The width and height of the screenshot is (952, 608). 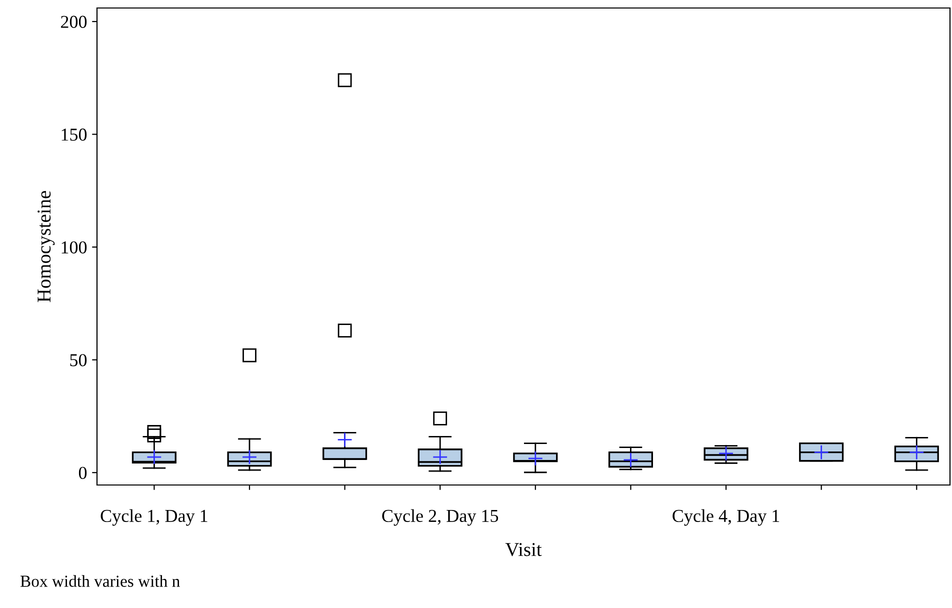 What do you see at coordinates (74, 247) in the screenshot?
I see `y-tick-label: 100` at bounding box center [74, 247].